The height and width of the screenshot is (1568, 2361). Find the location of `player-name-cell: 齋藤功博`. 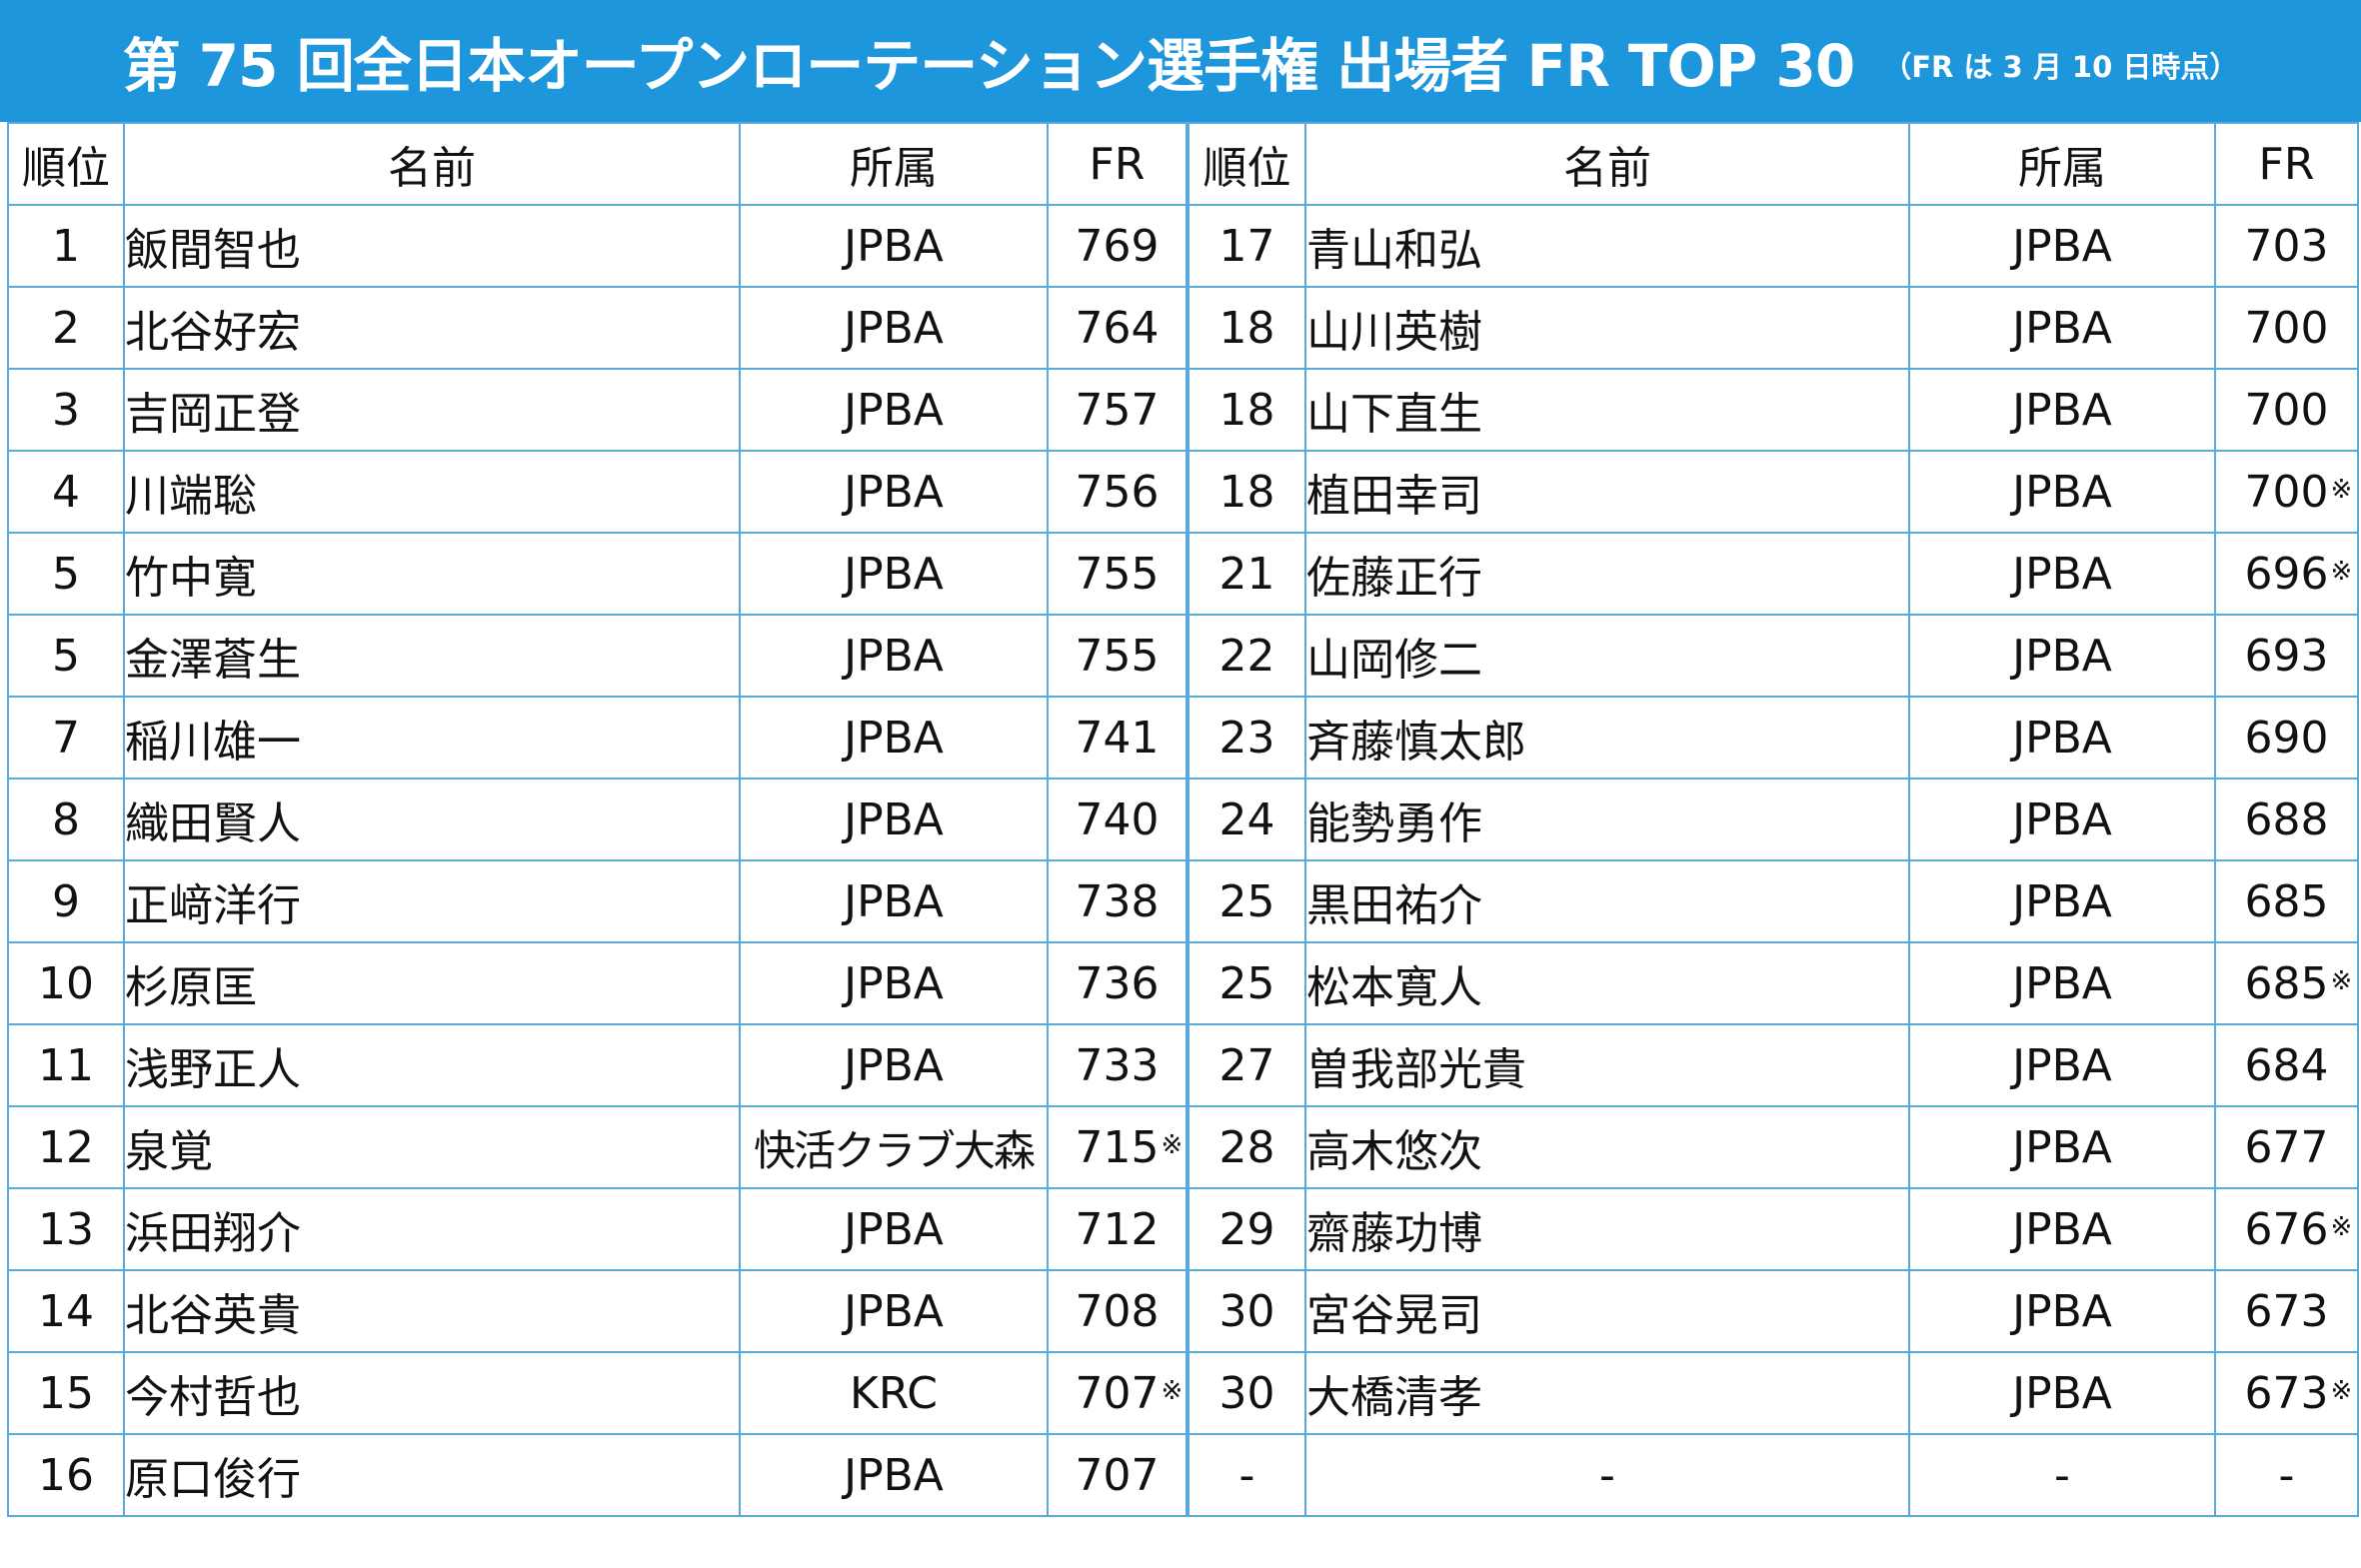

player-name-cell: 齋藤功博 is located at coordinates (1607, 1229).